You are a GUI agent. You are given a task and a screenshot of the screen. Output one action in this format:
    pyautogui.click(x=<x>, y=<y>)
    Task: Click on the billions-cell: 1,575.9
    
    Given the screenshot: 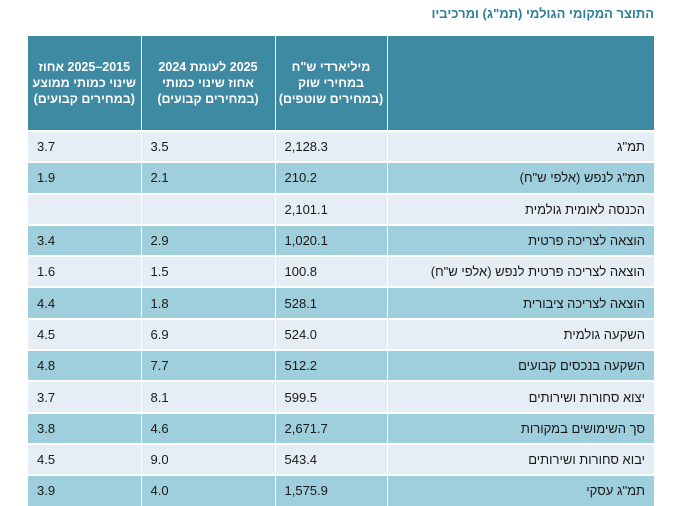 What is the action you would take?
    pyautogui.click(x=331, y=490)
    